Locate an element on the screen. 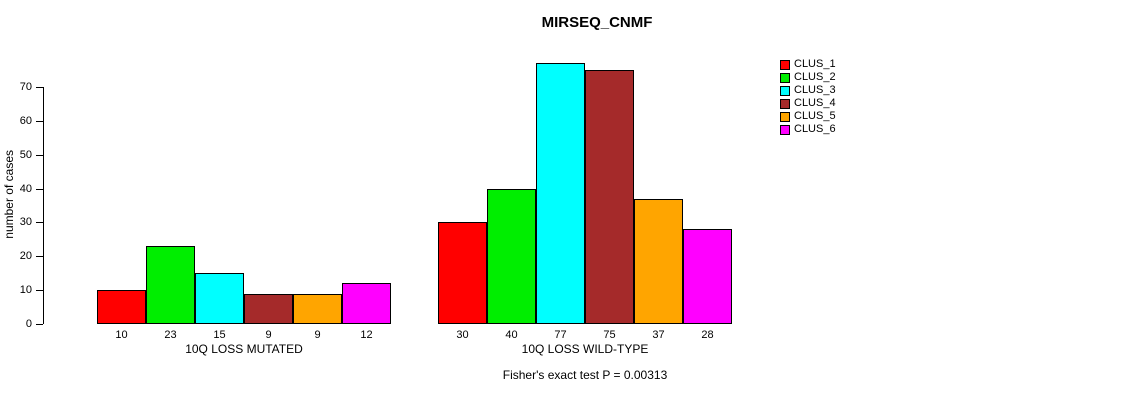  y-axis-tick-label: 40 is located at coordinates (25, 188).